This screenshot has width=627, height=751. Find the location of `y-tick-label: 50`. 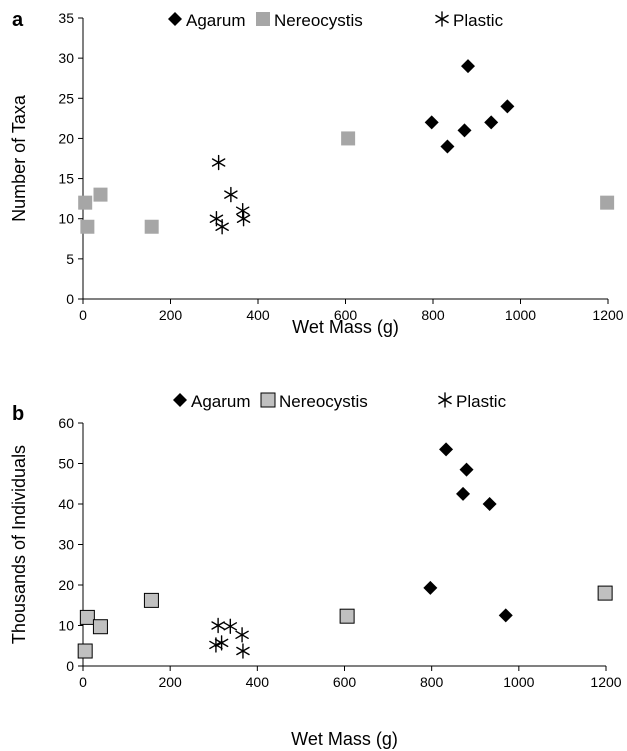

y-tick-label: 50 is located at coordinates (66, 464).